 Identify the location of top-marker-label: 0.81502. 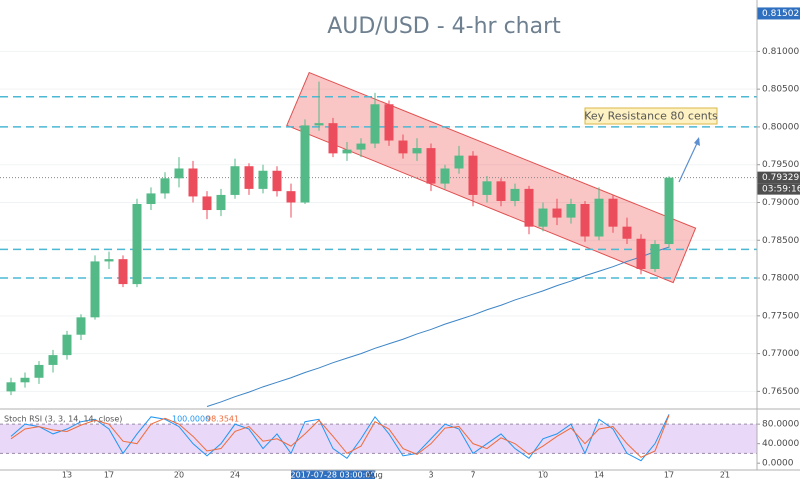
(780, 14).